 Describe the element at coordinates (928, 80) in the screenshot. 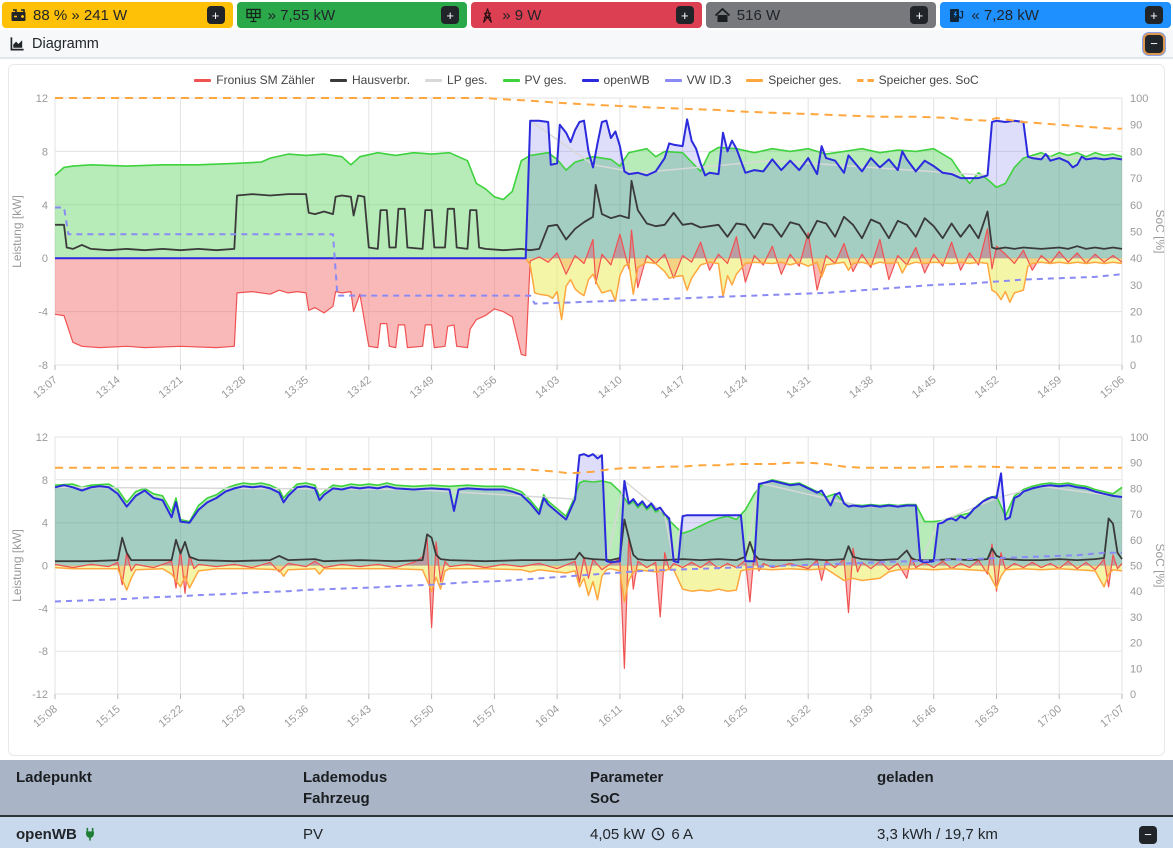

I see `legend-label: Speicher ges. SoC` at that location.